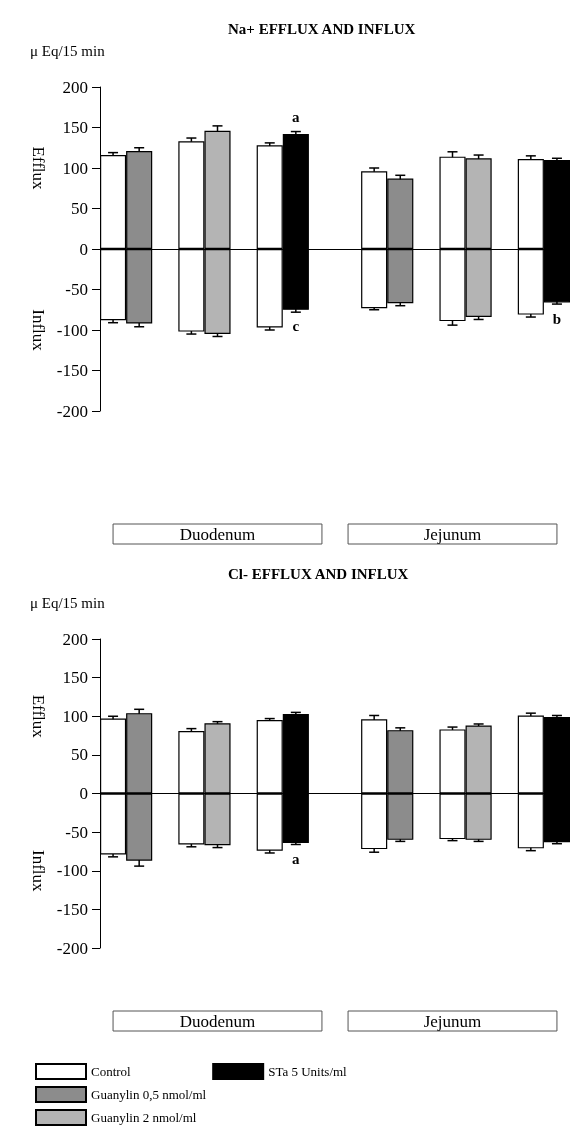 The width and height of the screenshot is (578, 1135). What do you see at coordinates (308, 1071) in the screenshot?
I see `legend-label: STa 5 Units/ml` at bounding box center [308, 1071].